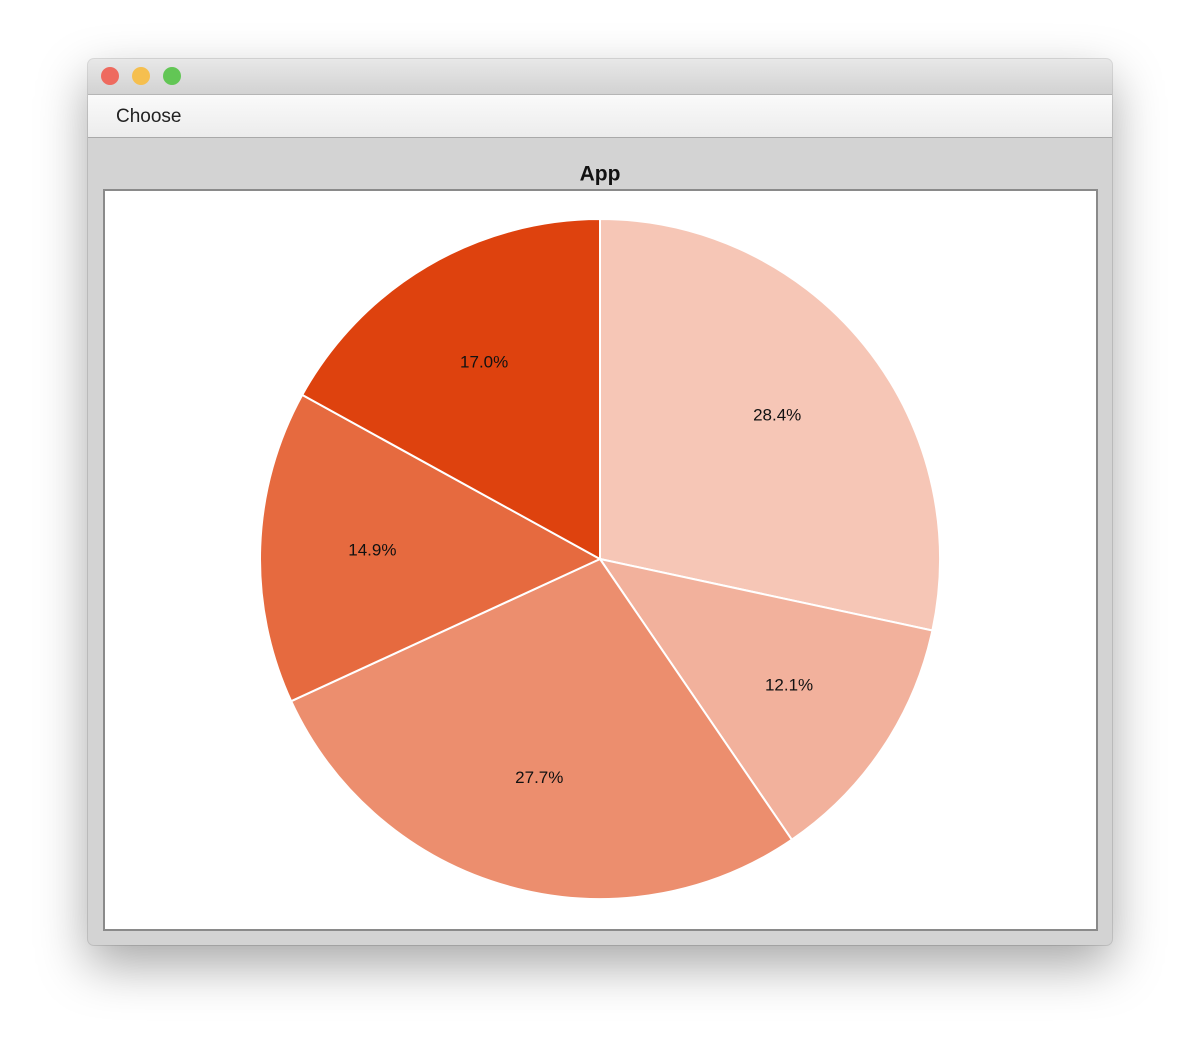  Describe the element at coordinates (141, 76) in the screenshot. I see `minimize-button` at that location.